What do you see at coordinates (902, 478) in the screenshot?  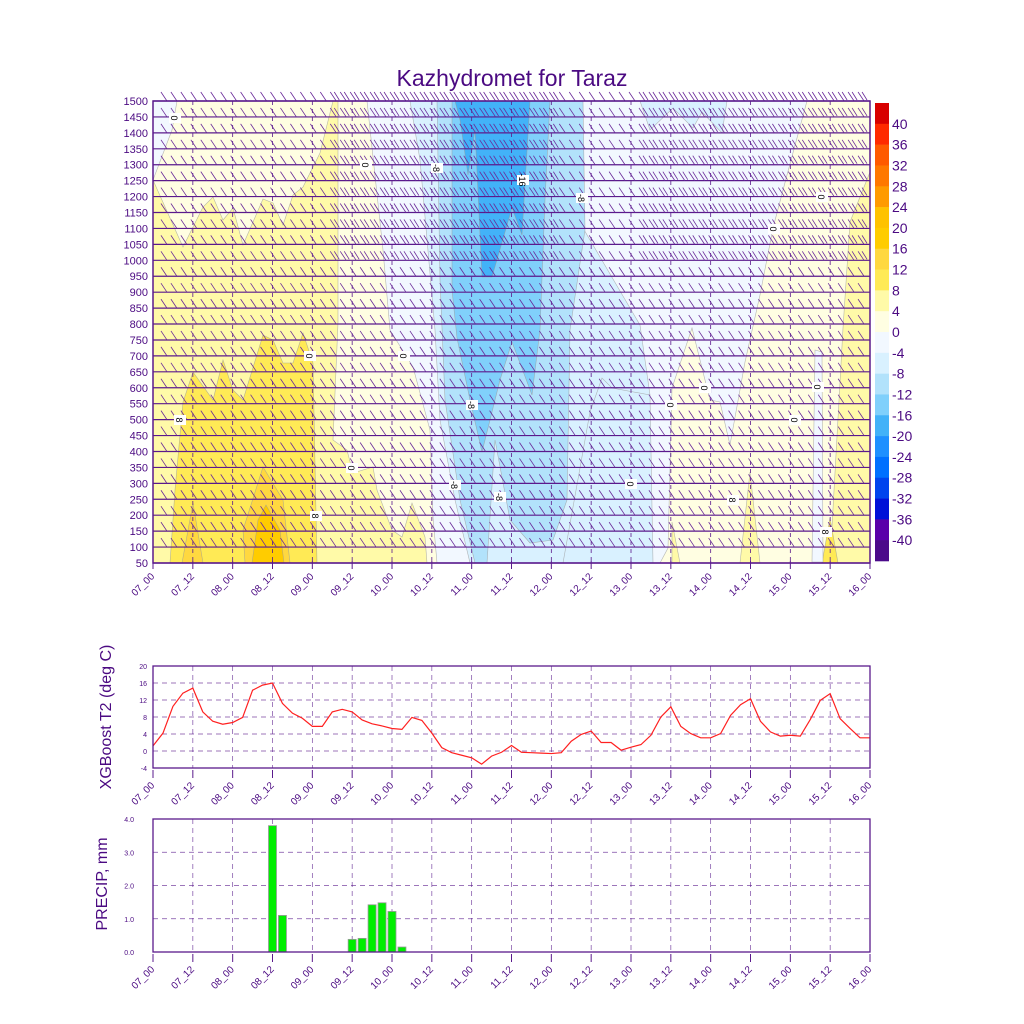 I see `colorbar-label: -28` at bounding box center [902, 478].